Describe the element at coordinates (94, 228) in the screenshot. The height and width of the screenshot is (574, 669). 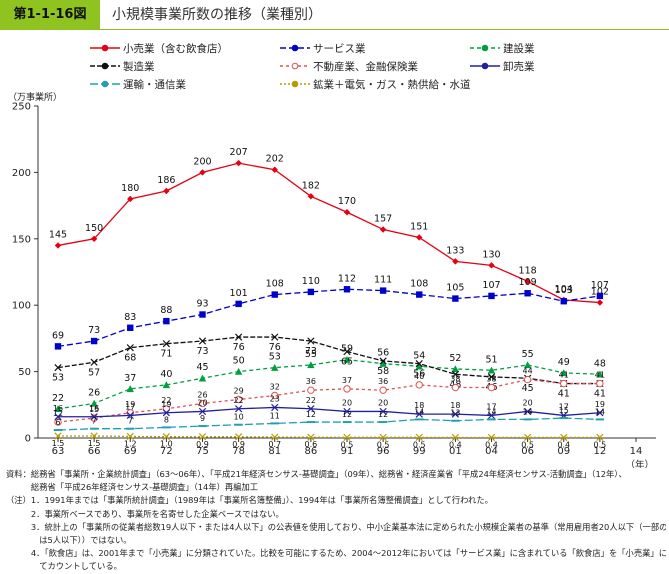
I see `data-label: 150` at that location.